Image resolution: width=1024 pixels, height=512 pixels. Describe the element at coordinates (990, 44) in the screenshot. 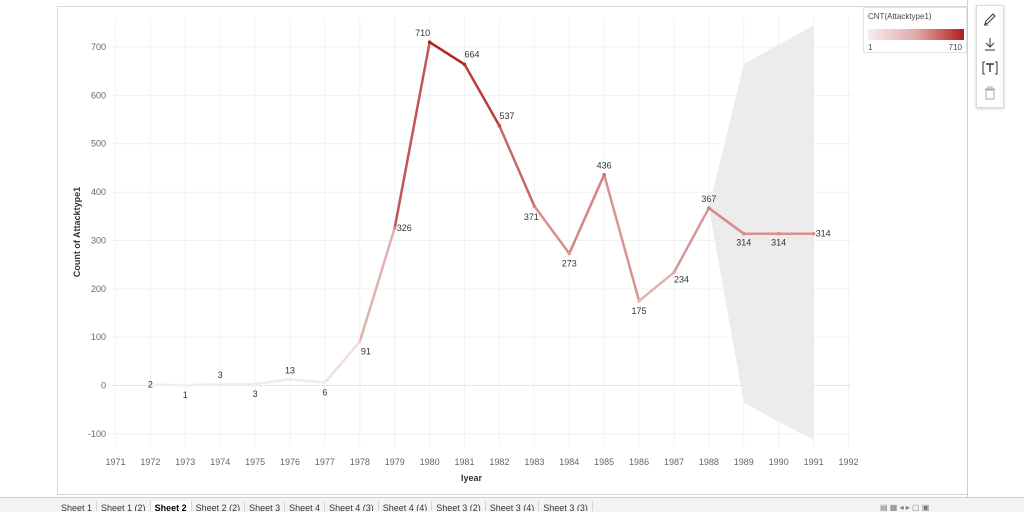

I see `download-icon` at that location.